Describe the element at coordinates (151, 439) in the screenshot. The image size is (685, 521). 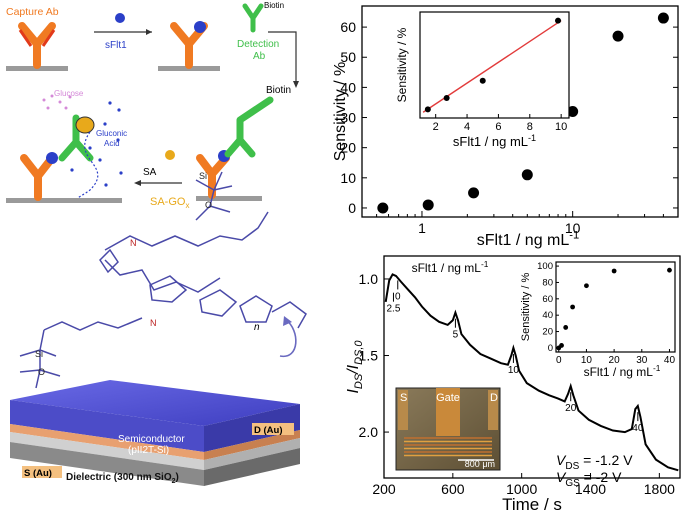
I see `semiconductor-label-1: Semiconductor` at that location.